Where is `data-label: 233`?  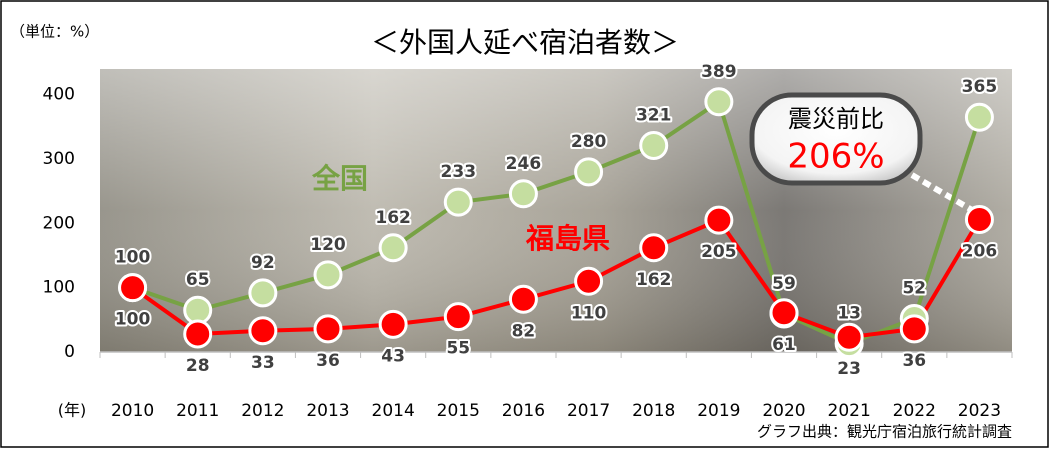 data-label: 233 is located at coordinates (459, 172).